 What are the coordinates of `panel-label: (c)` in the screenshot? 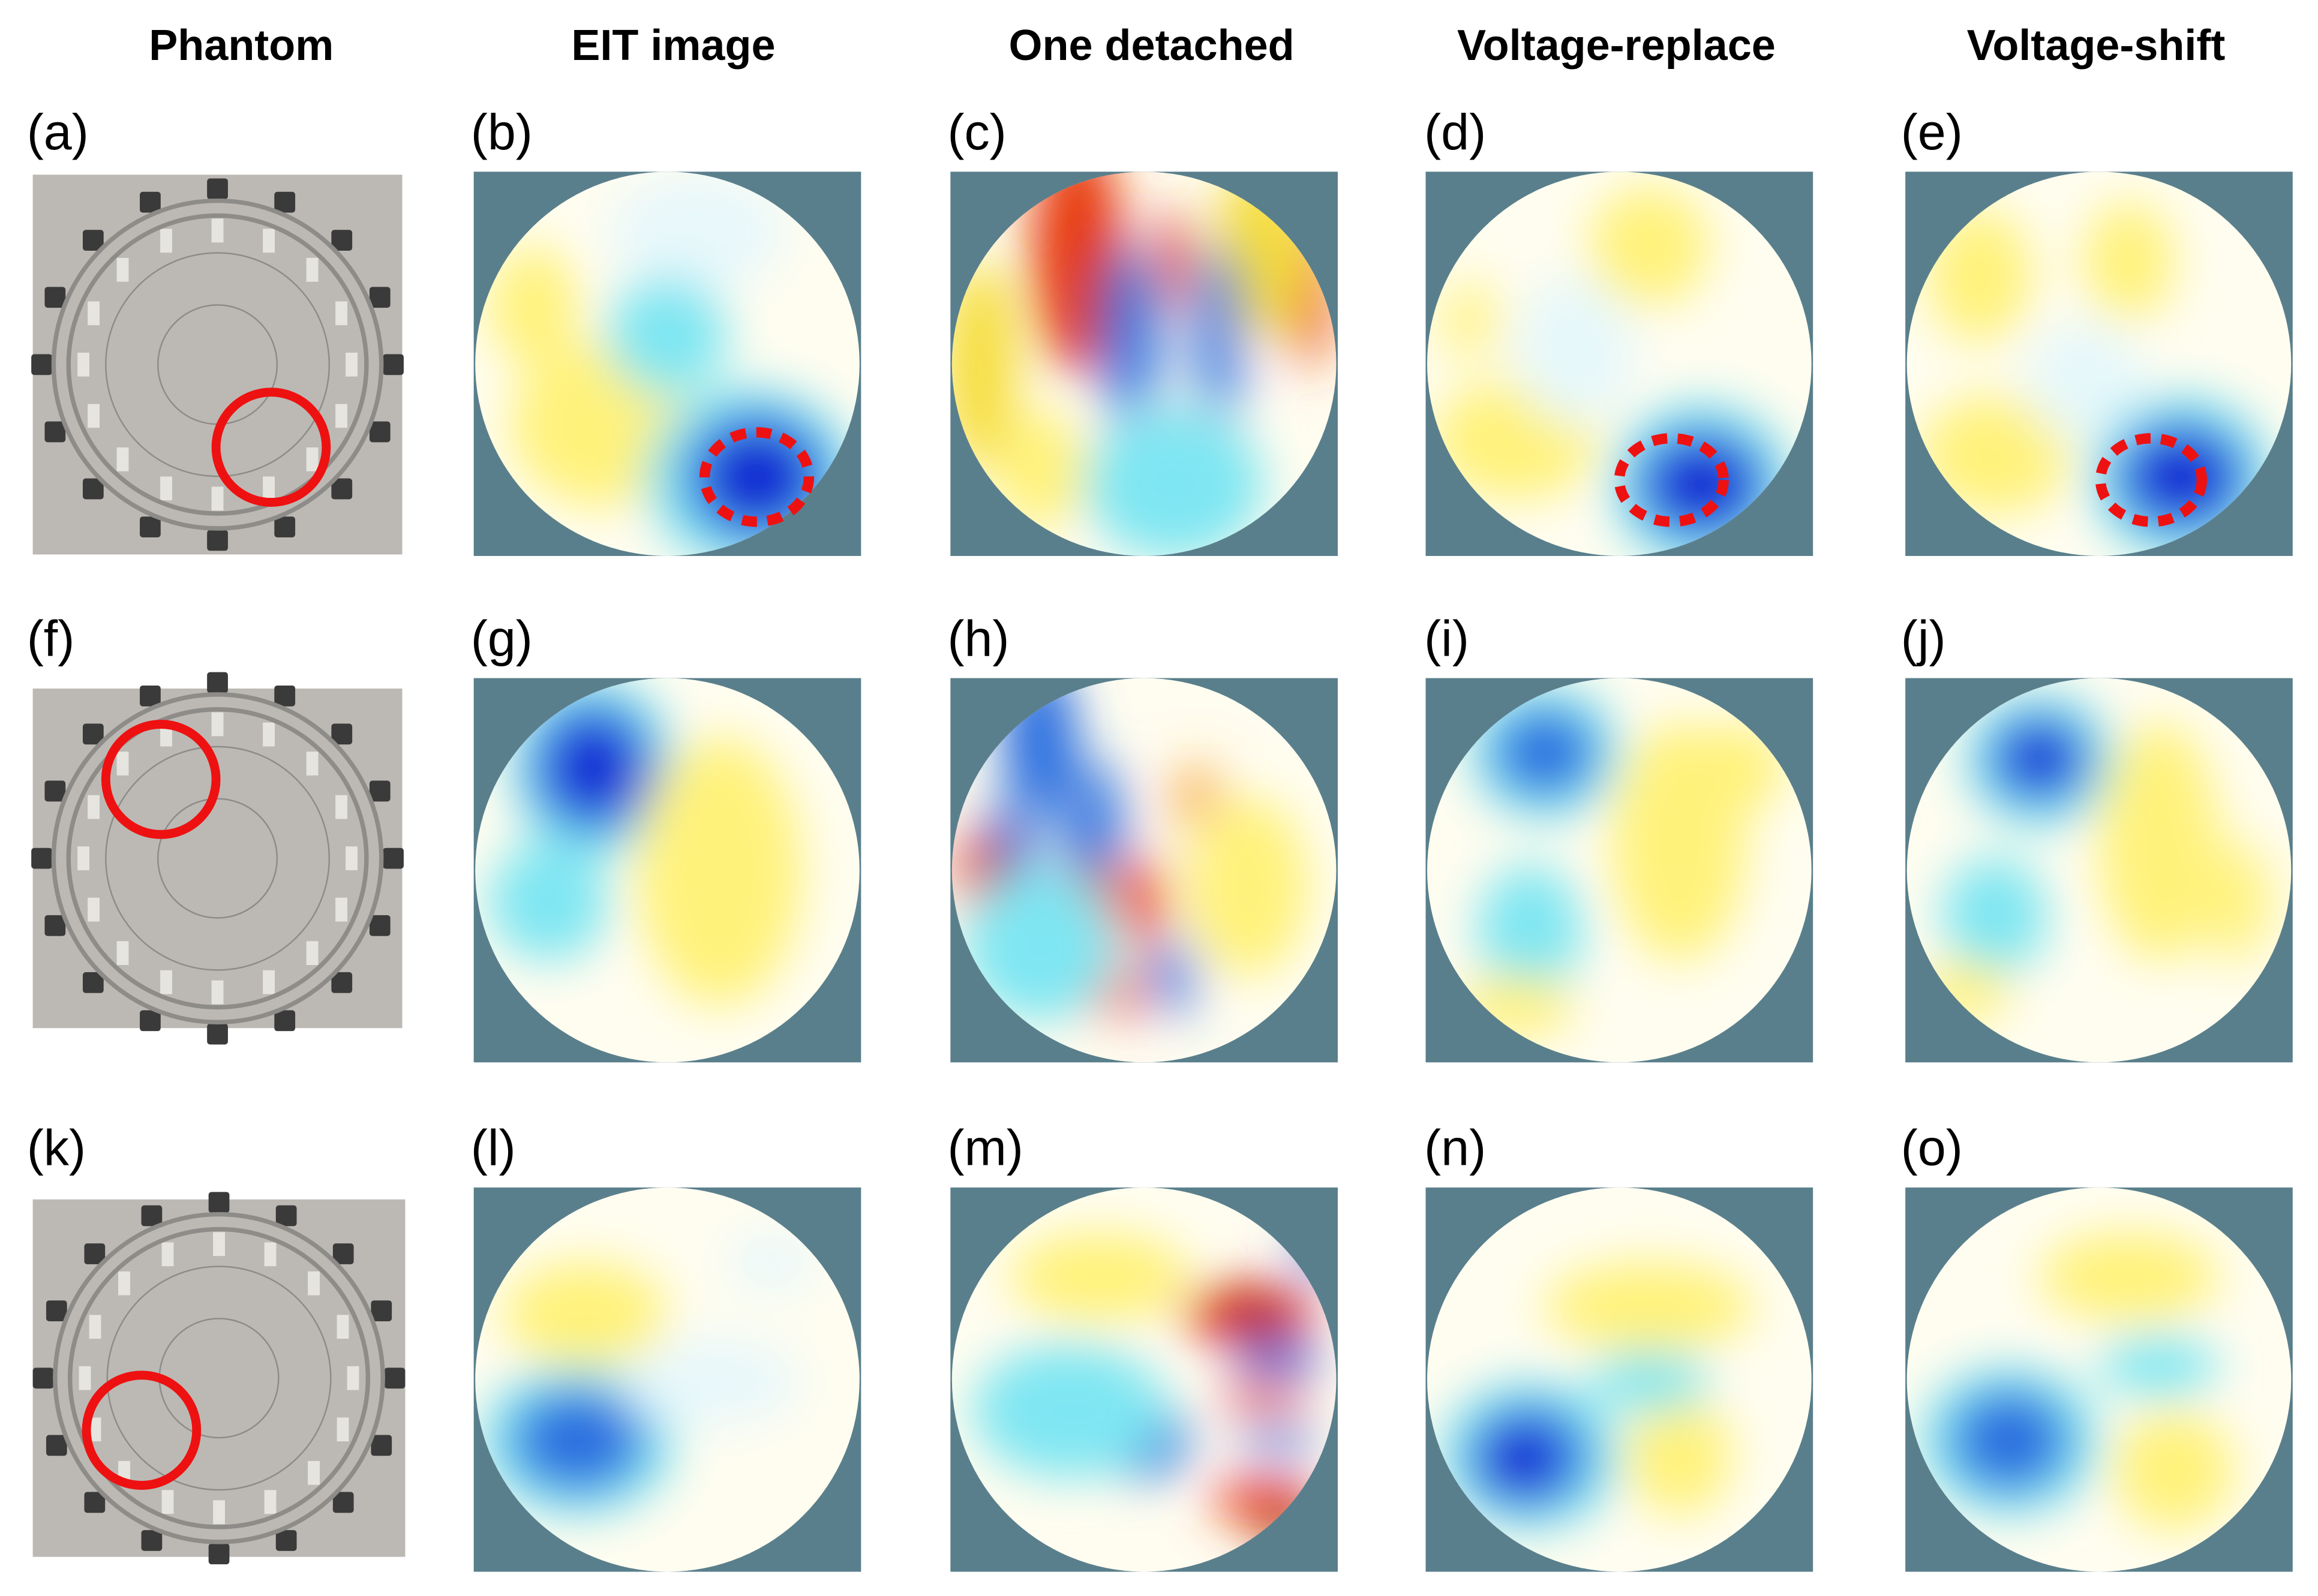 It's located at (977, 132).